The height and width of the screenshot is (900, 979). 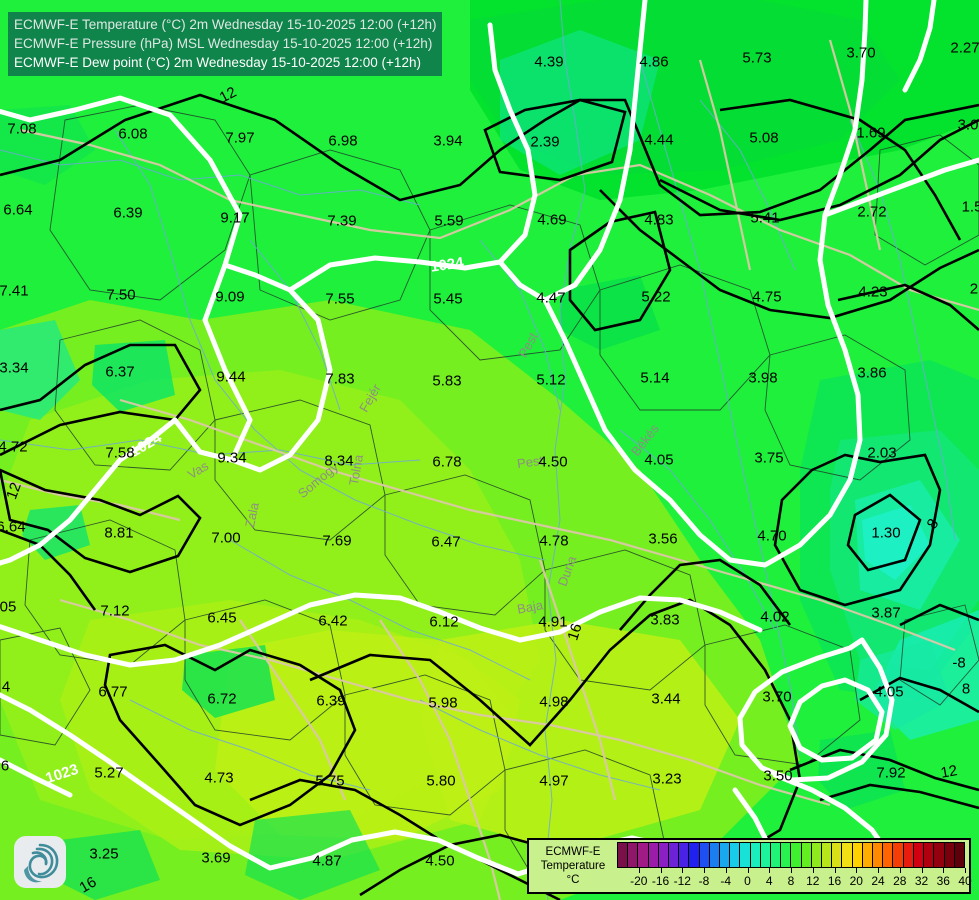 I want to click on temperature-value-label: 5.75, so click(x=330, y=781).